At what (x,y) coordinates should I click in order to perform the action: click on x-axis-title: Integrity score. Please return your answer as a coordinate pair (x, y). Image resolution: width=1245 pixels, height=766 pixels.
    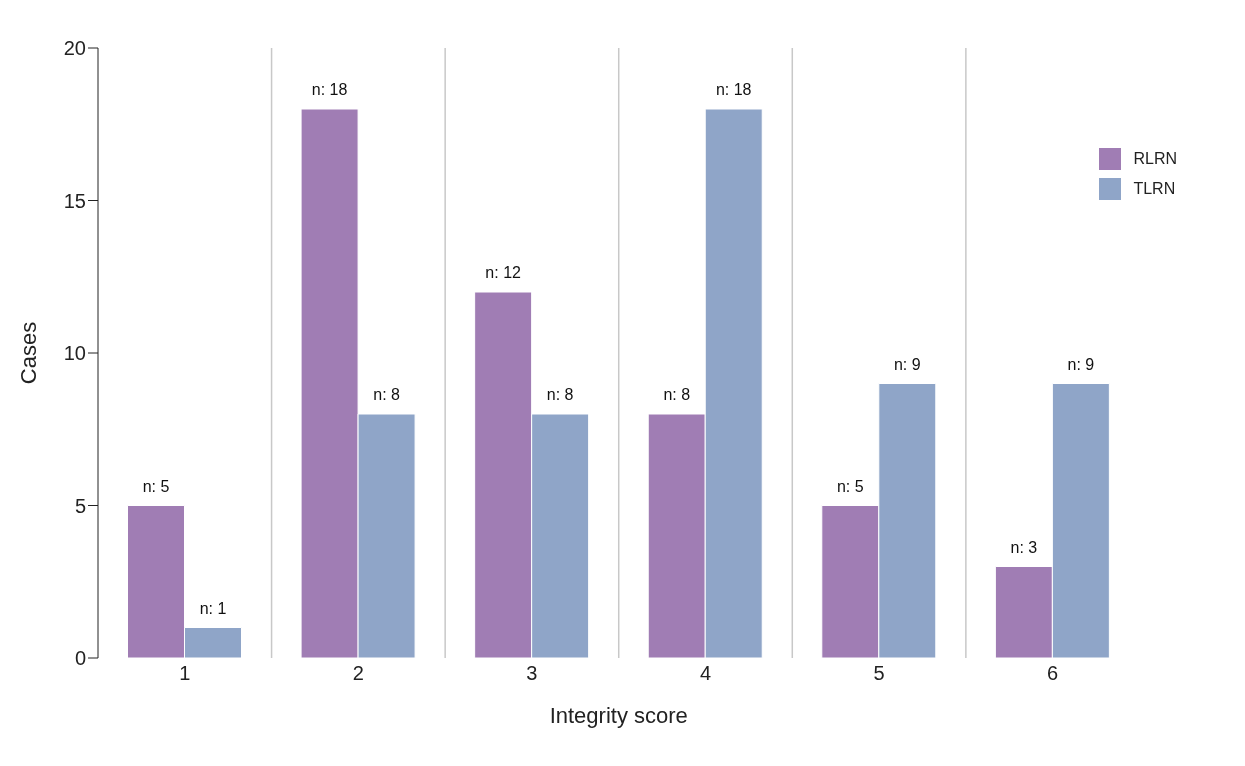
    Looking at the image, I should click on (618, 715).